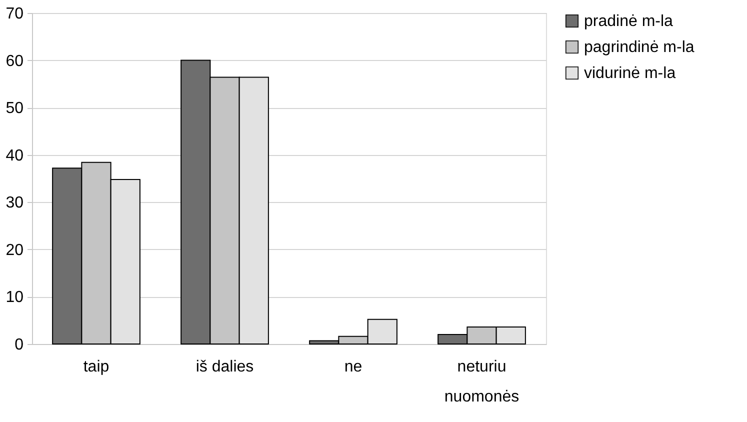 The width and height of the screenshot is (747, 422). I want to click on legend-label: pradinė m-la, so click(629, 21).